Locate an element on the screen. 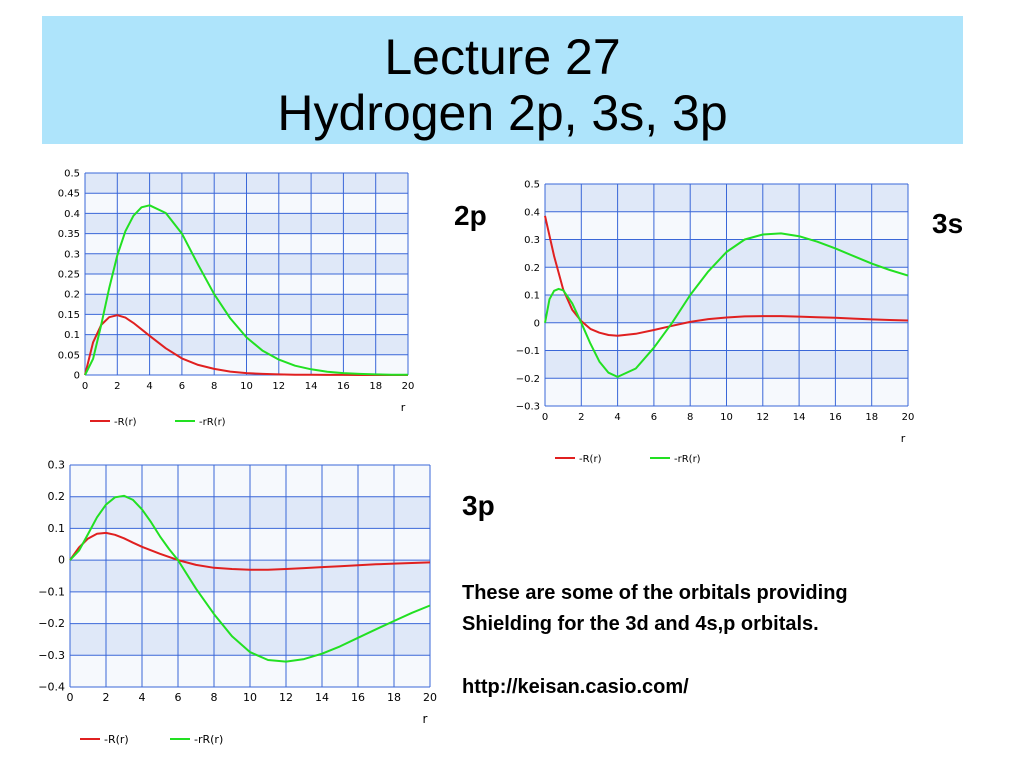 The image size is (1024, 768). slide-title: Lecture 27 is located at coordinates (502, 57).